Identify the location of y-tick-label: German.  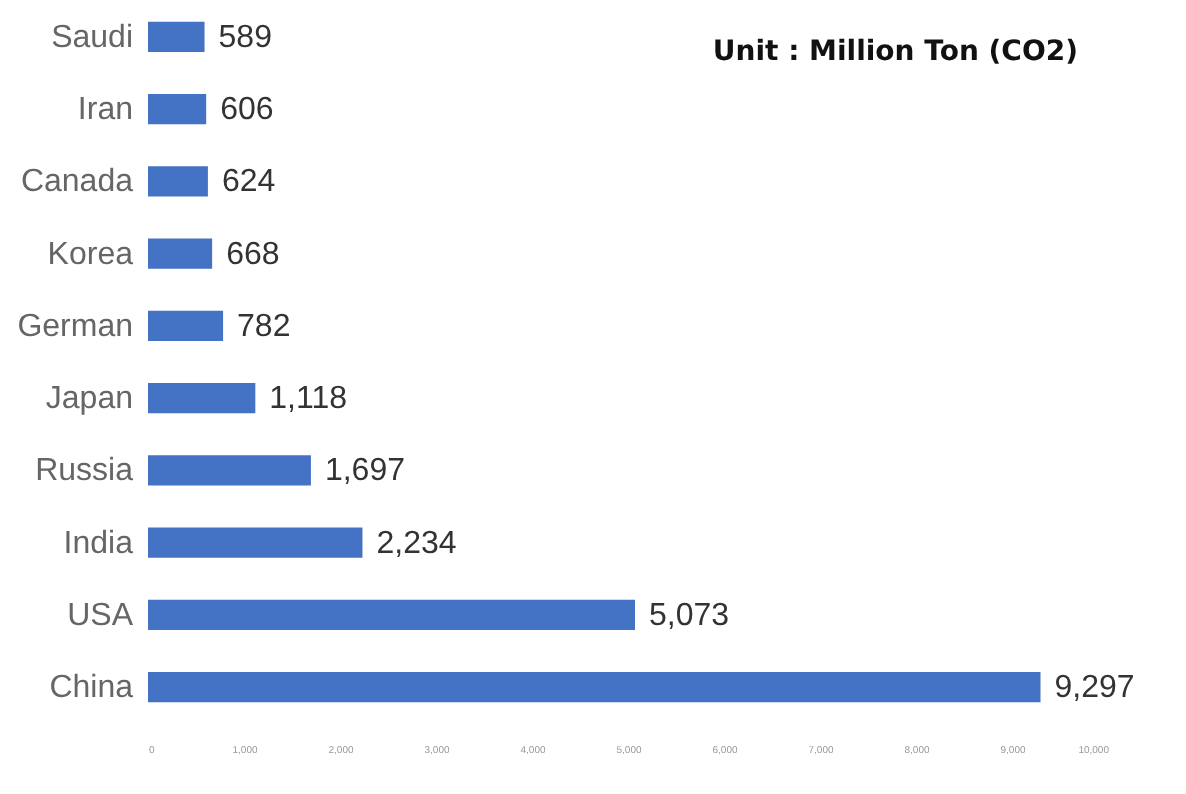
(75, 326).